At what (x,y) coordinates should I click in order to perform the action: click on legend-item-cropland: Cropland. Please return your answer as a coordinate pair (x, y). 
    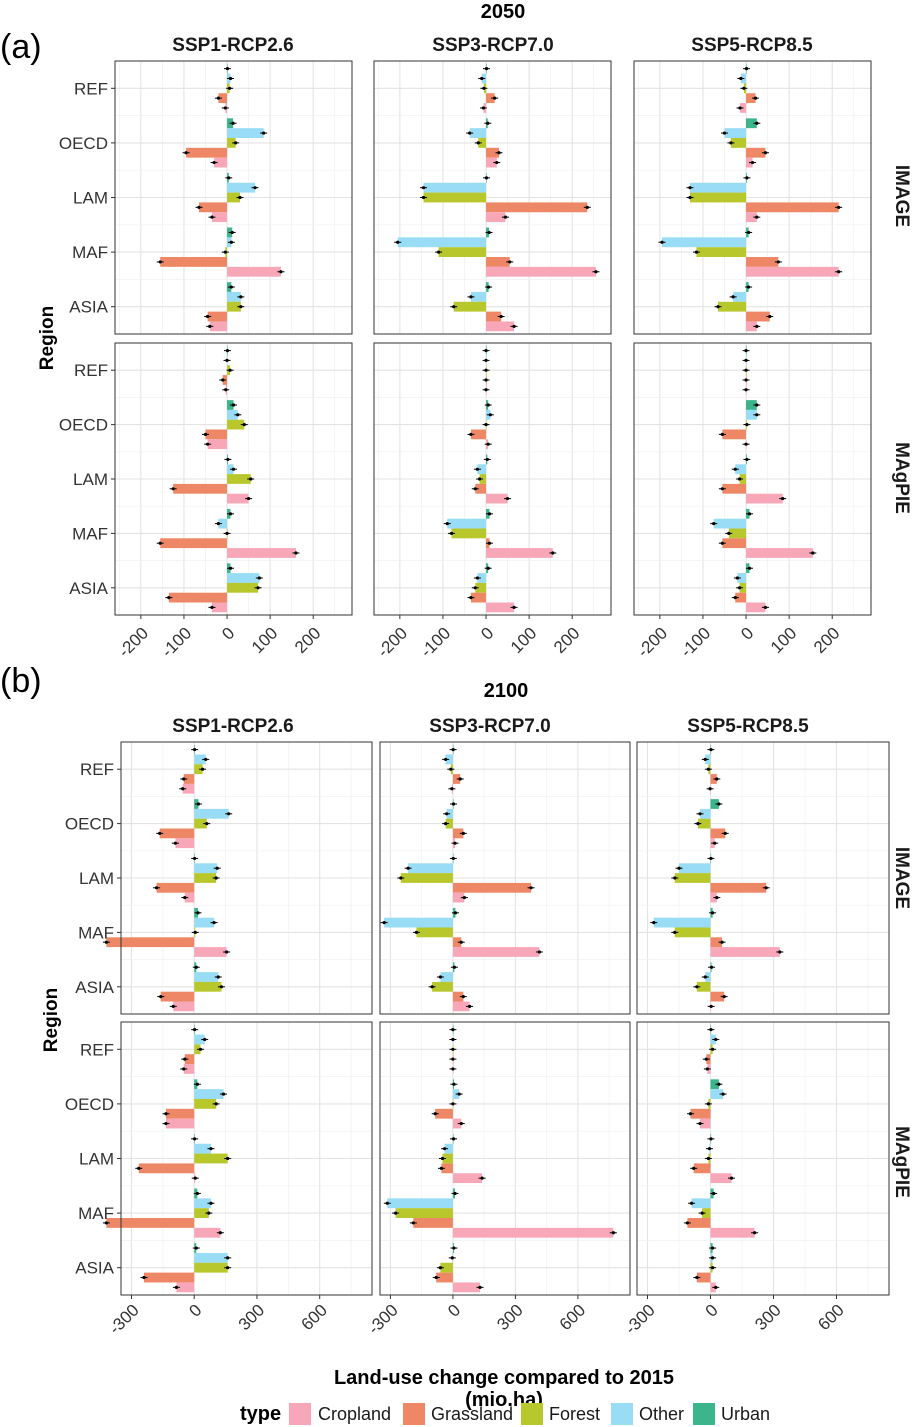
    Looking at the image, I should click on (340, 1414).